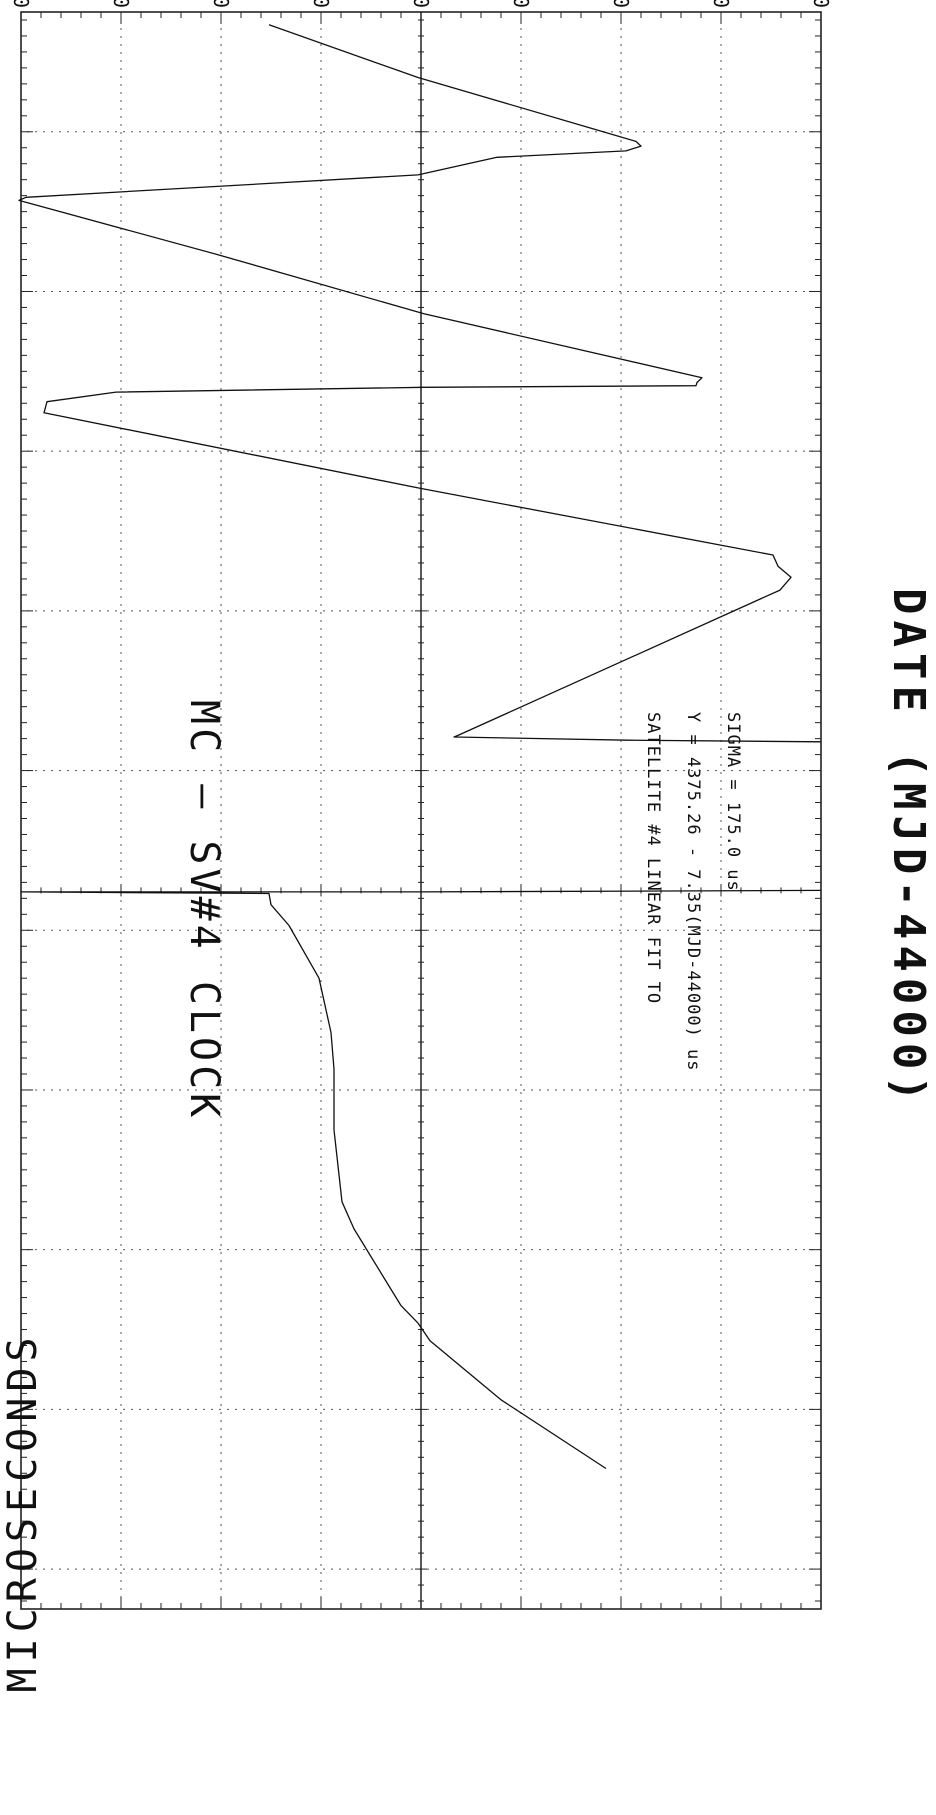 This screenshot has height=1815, width=936. I want to click on y-tick-label: 200, so click(621, 4).